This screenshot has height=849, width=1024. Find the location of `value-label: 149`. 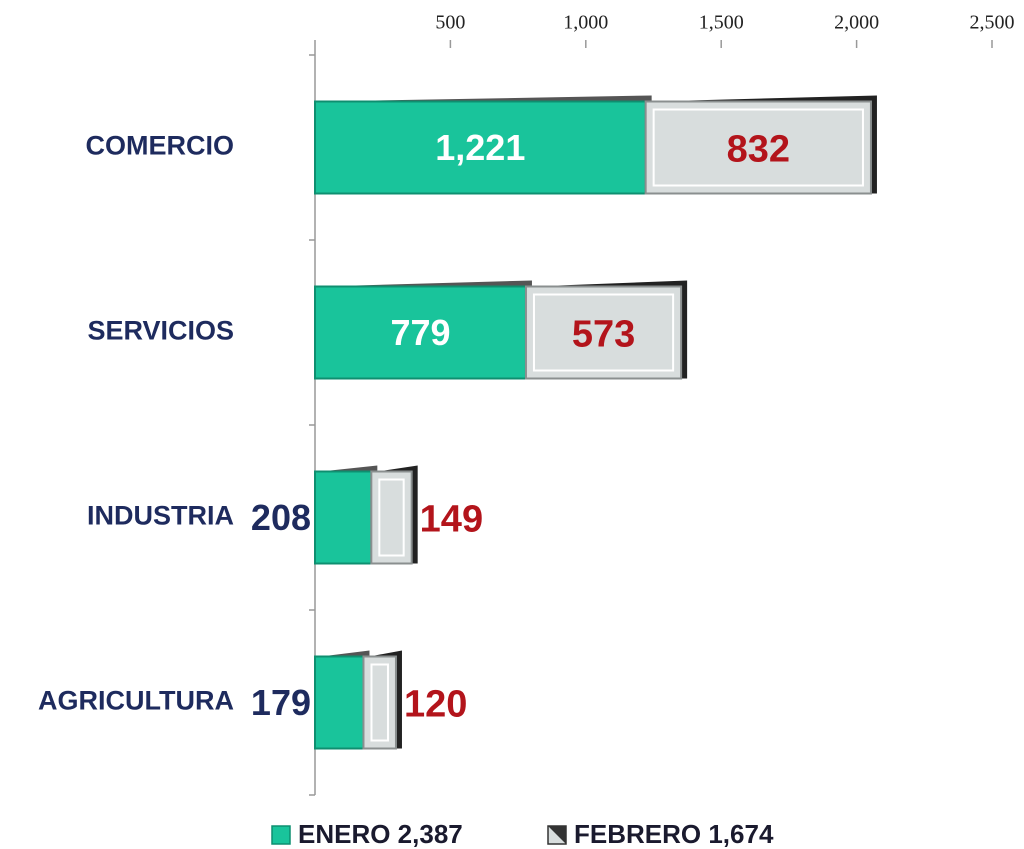

value-label: 149 is located at coordinates (451, 520).